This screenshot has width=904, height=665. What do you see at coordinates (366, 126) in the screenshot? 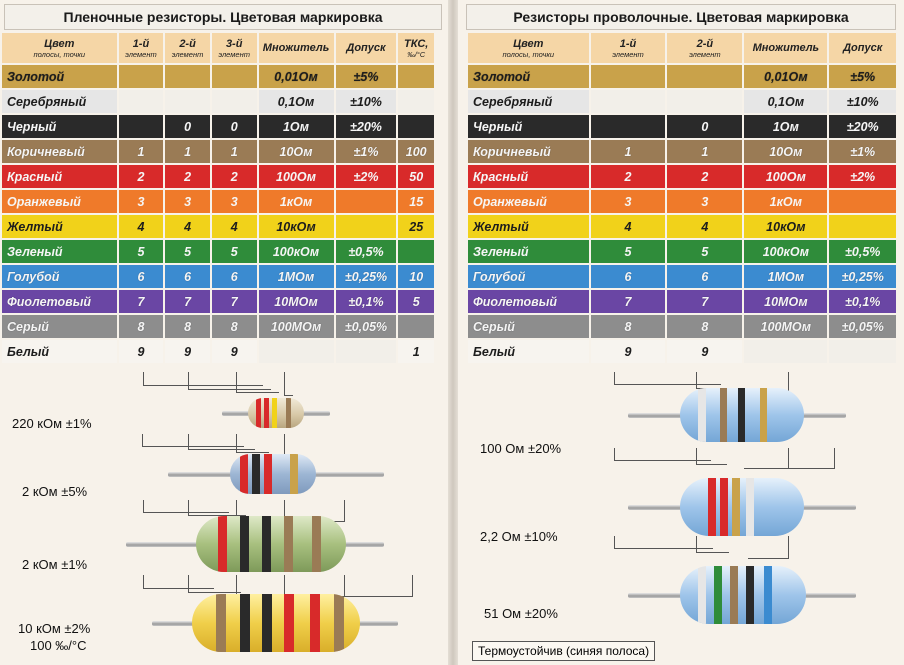
I see `value-cell-tol: ±20%` at bounding box center [366, 126].